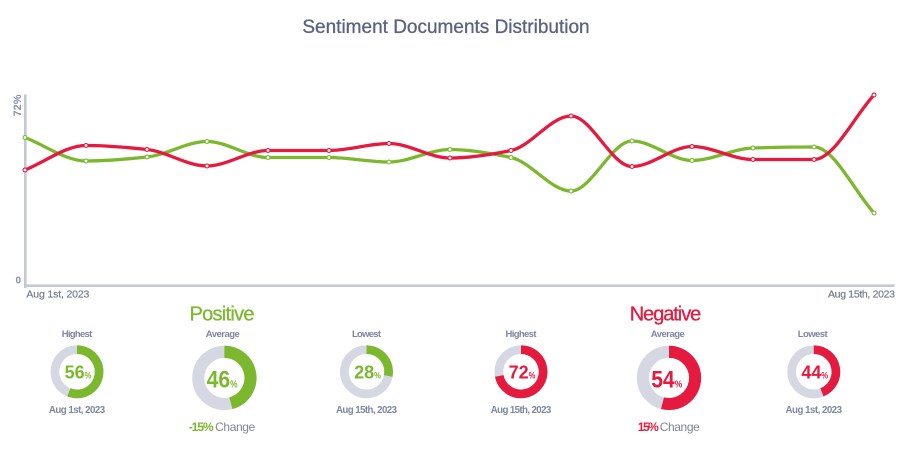 The image size is (900, 453). Describe the element at coordinates (669, 427) in the screenshot. I see `svg-text: 15%Change` at that location.